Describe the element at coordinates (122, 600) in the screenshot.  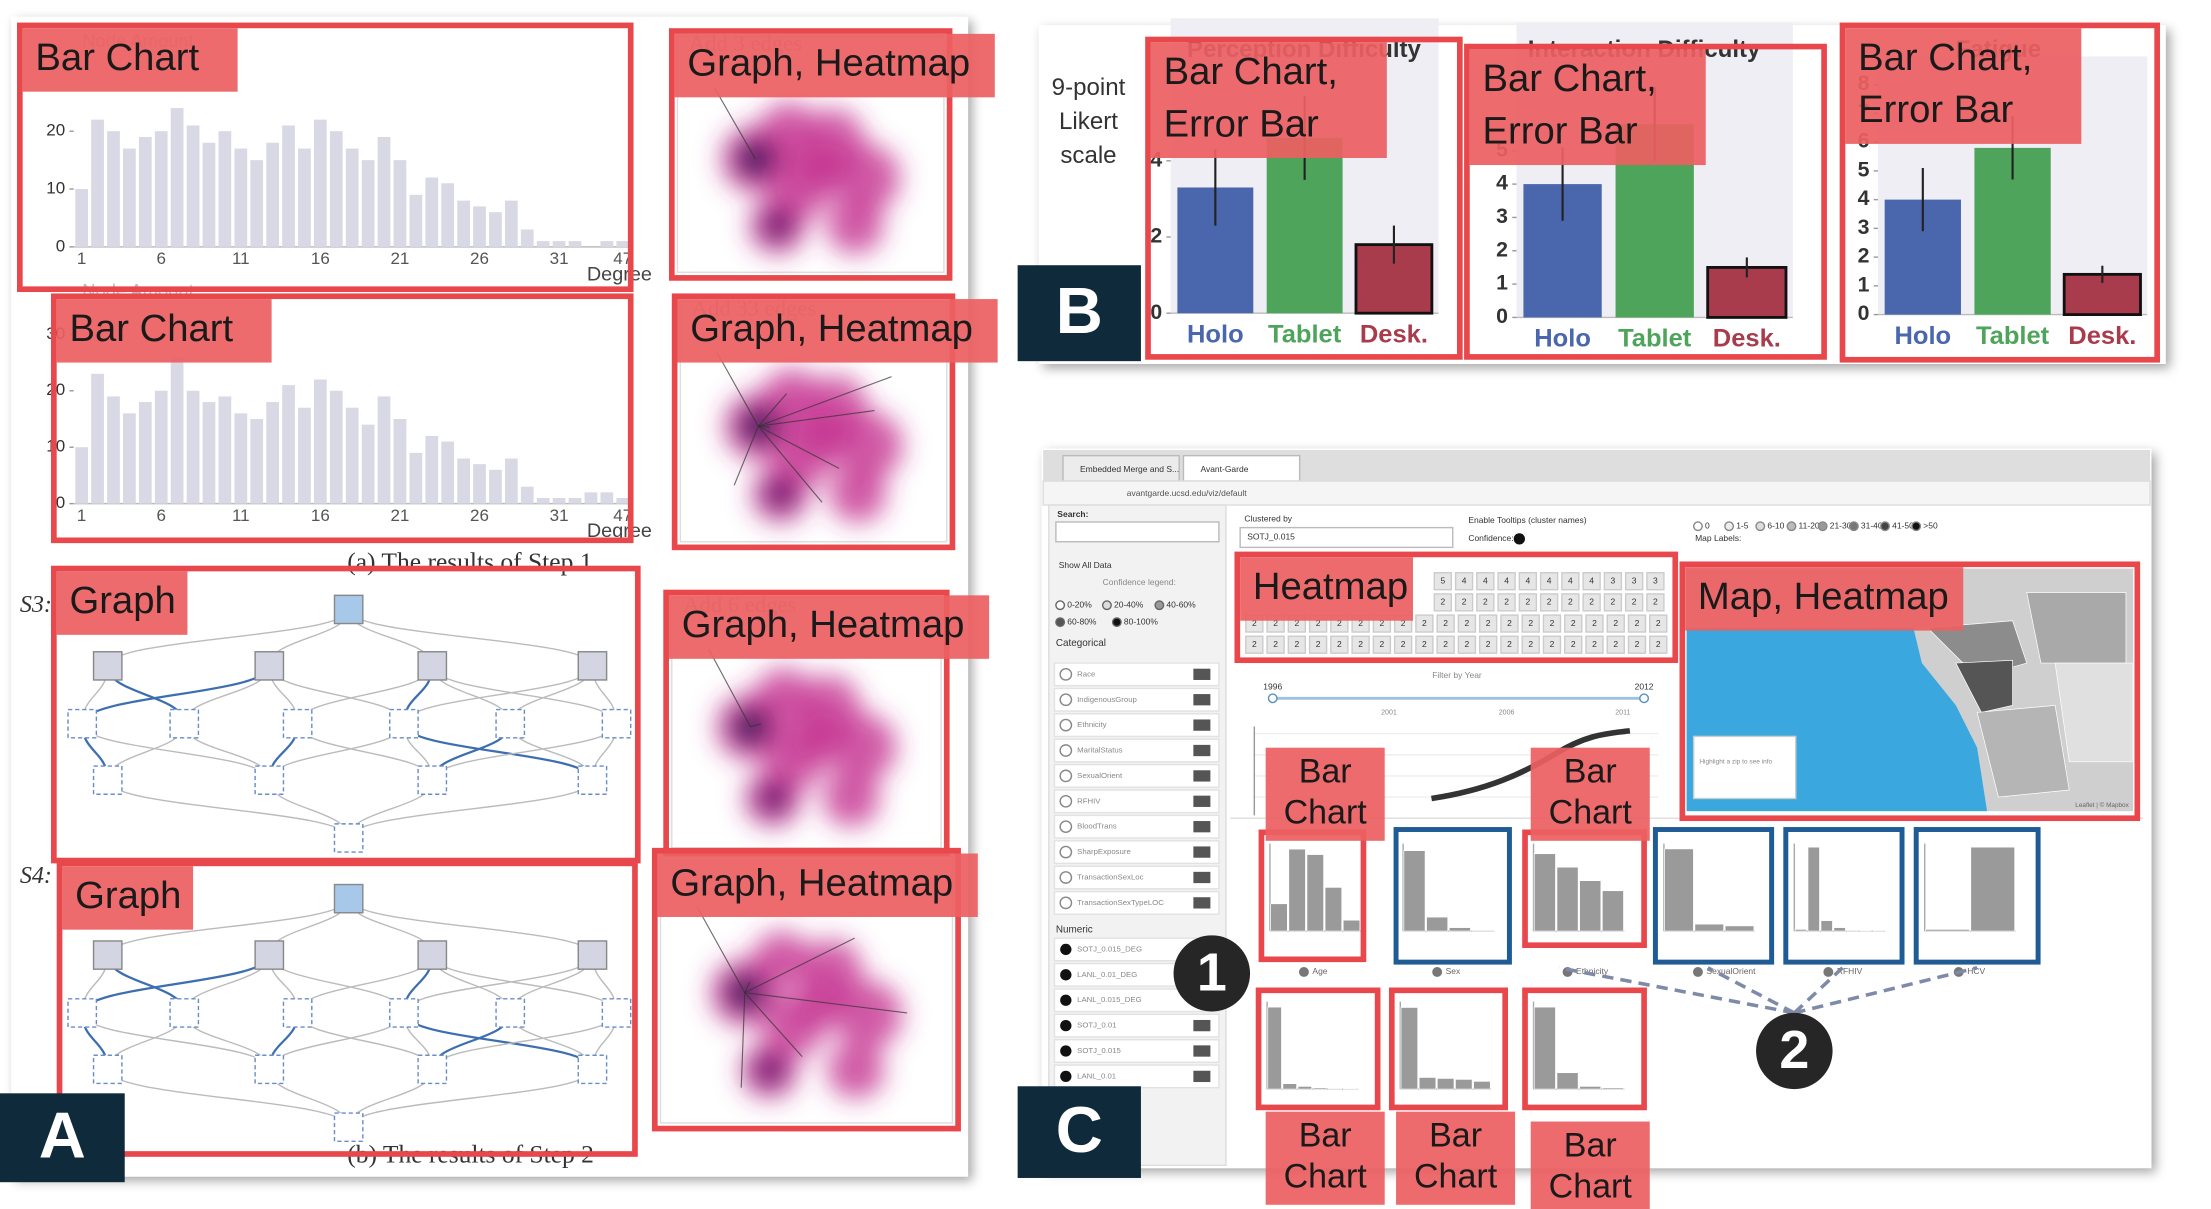
I see `annotation-label: Graph` at that location.